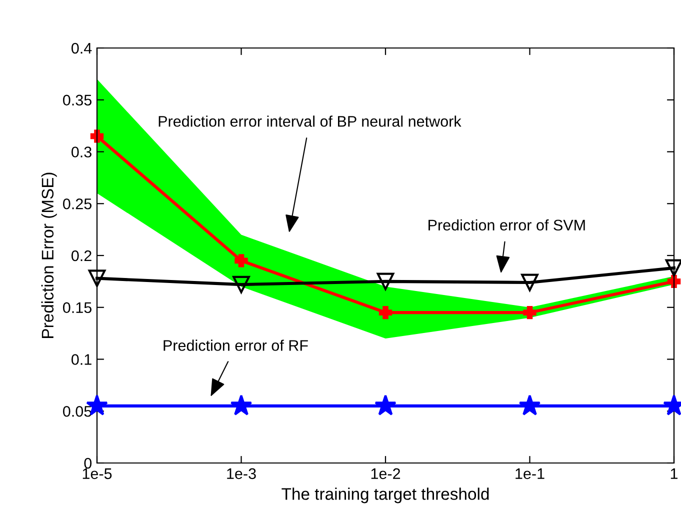  What do you see at coordinates (77, 308) in the screenshot?
I see `y-tick-label: 0.15` at bounding box center [77, 308].